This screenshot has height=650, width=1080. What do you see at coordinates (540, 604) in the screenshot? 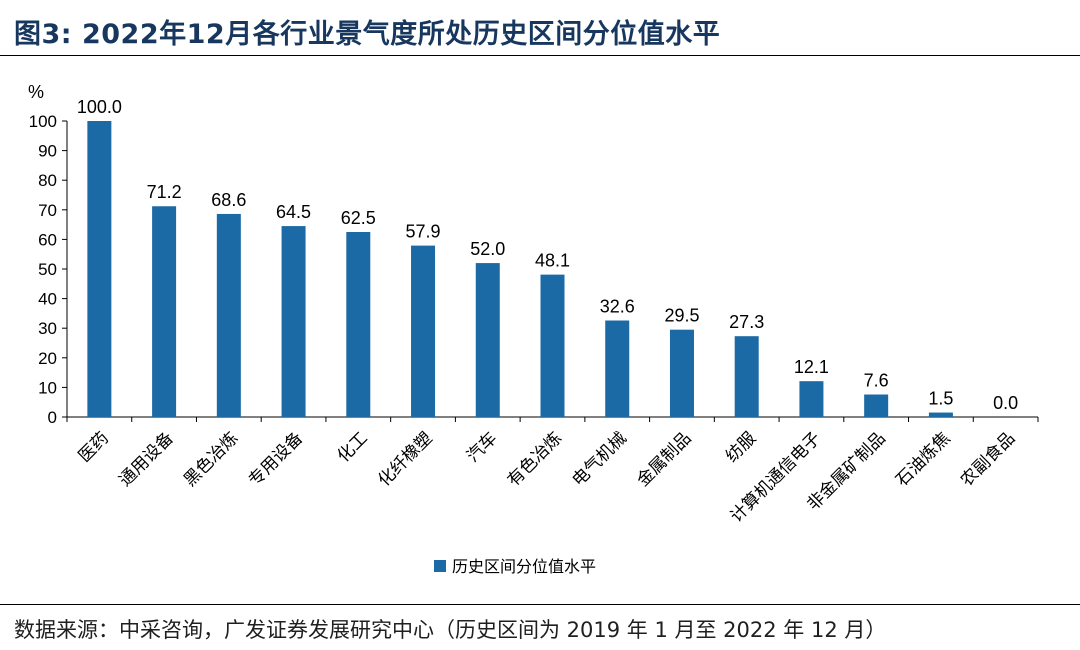
I see `source-divider` at bounding box center [540, 604].